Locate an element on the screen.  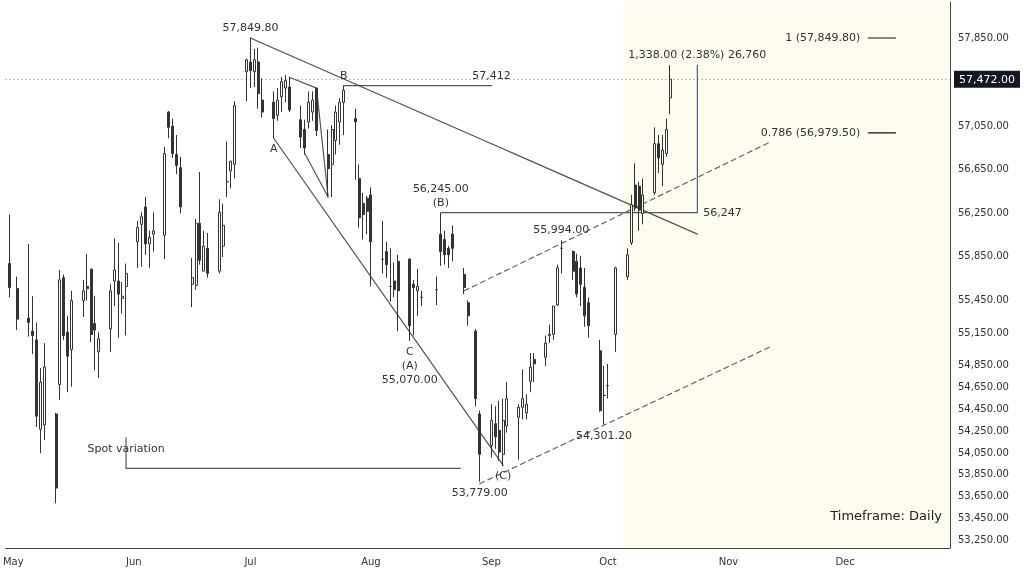
x-tick-label: Jun is located at coordinates (133, 561).